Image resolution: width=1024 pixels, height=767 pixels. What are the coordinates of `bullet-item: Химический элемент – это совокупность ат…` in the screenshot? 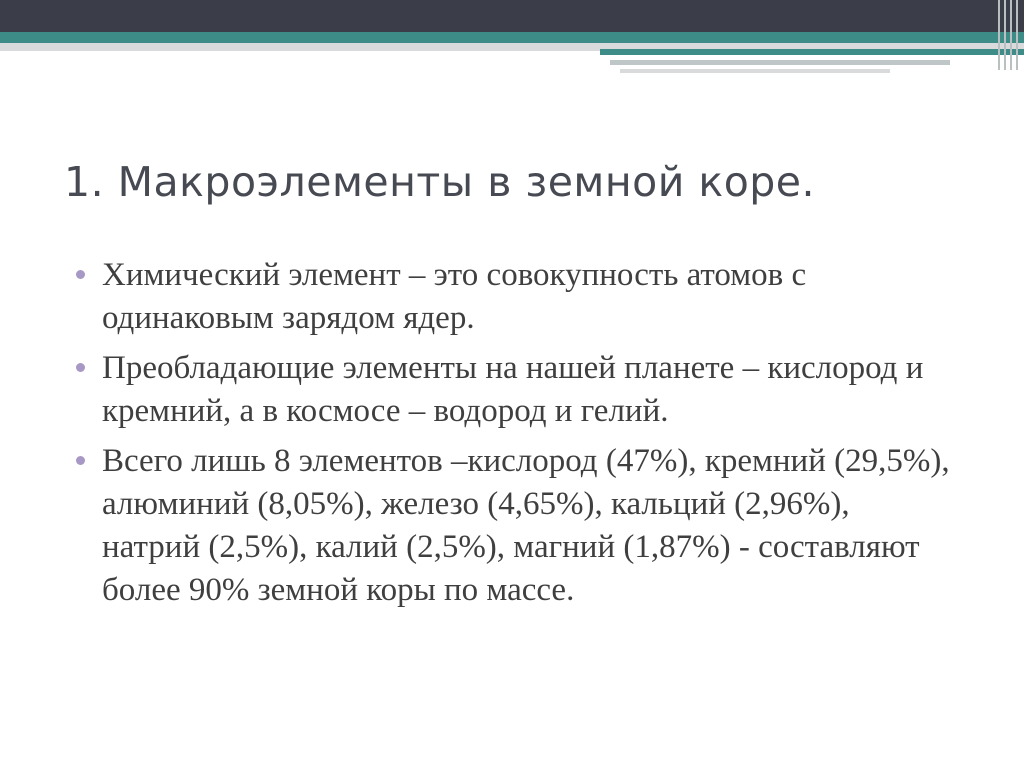 It's located at (514, 297).